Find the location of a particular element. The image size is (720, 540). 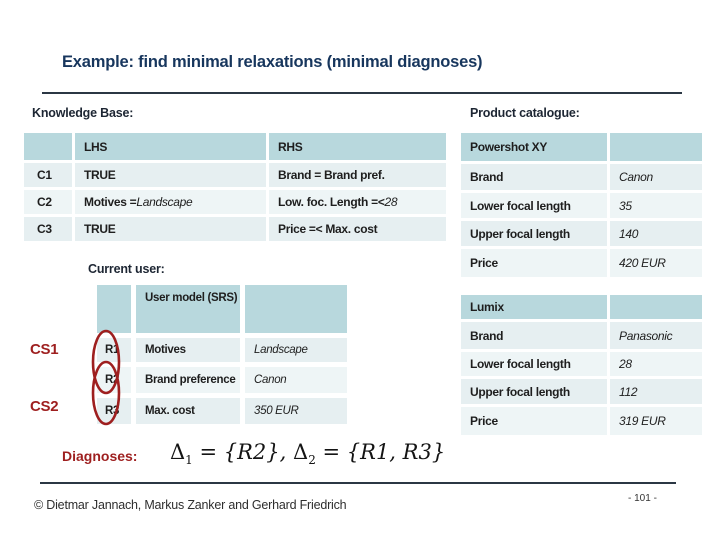

user-row-id: R1 is located at coordinates (114, 350).